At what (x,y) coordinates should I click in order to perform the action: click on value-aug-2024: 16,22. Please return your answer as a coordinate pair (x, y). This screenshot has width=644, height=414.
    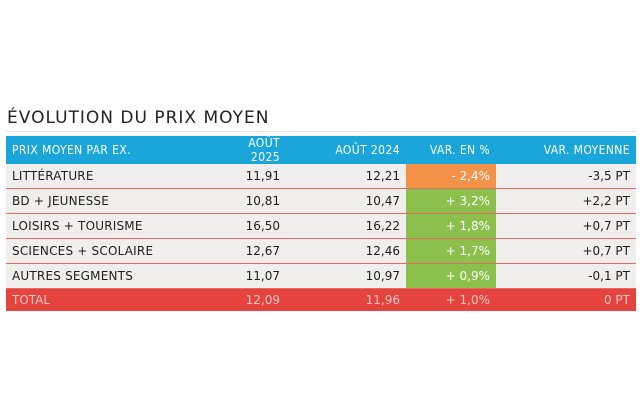
    Looking at the image, I should click on (346, 226).